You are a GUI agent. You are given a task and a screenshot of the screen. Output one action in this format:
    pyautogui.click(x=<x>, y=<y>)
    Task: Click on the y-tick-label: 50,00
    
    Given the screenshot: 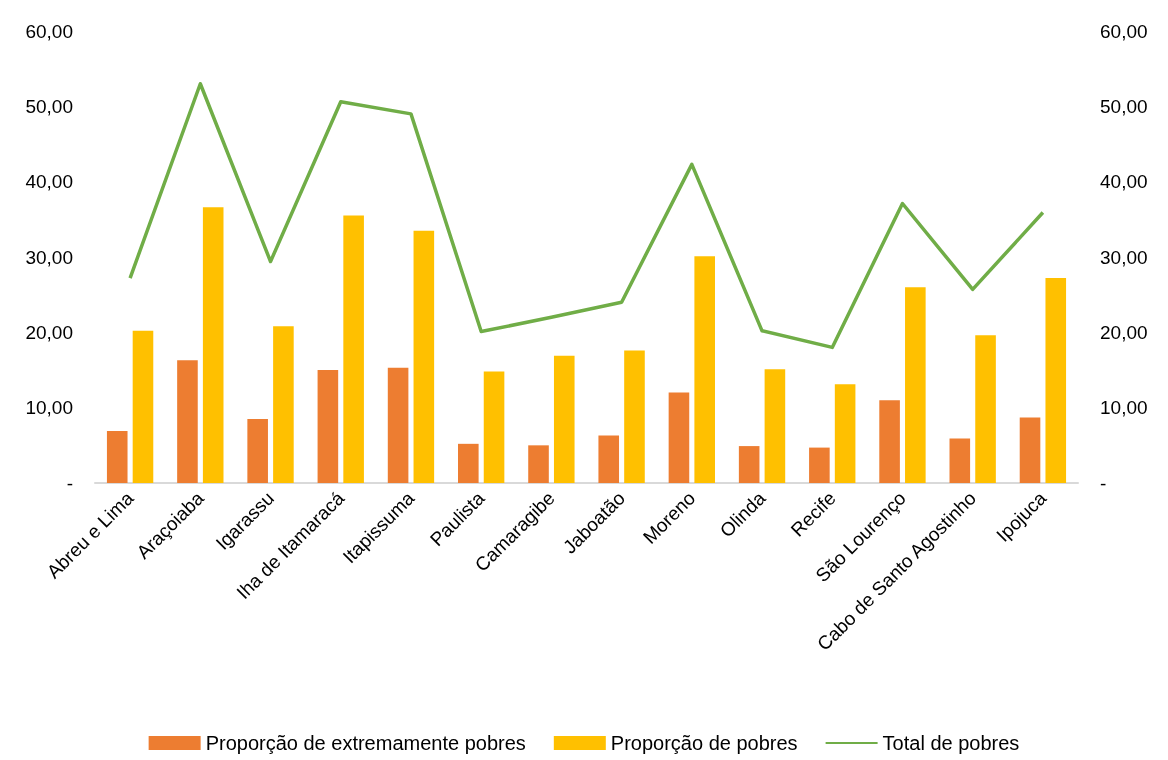 What is the action you would take?
    pyautogui.click(x=49, y=106)
    